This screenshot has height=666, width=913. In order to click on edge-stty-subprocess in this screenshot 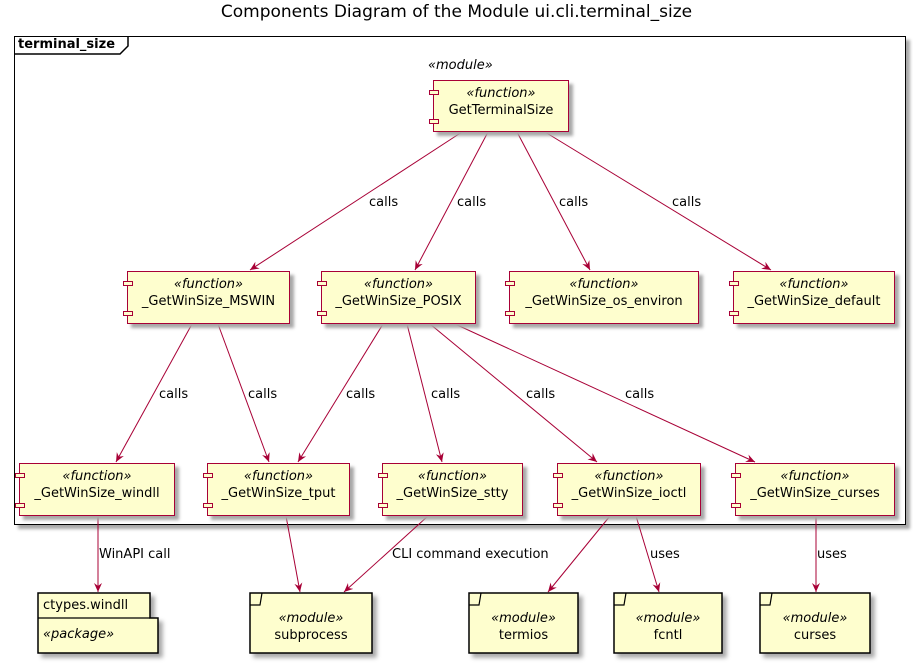, I will do `click(386, 554)`.